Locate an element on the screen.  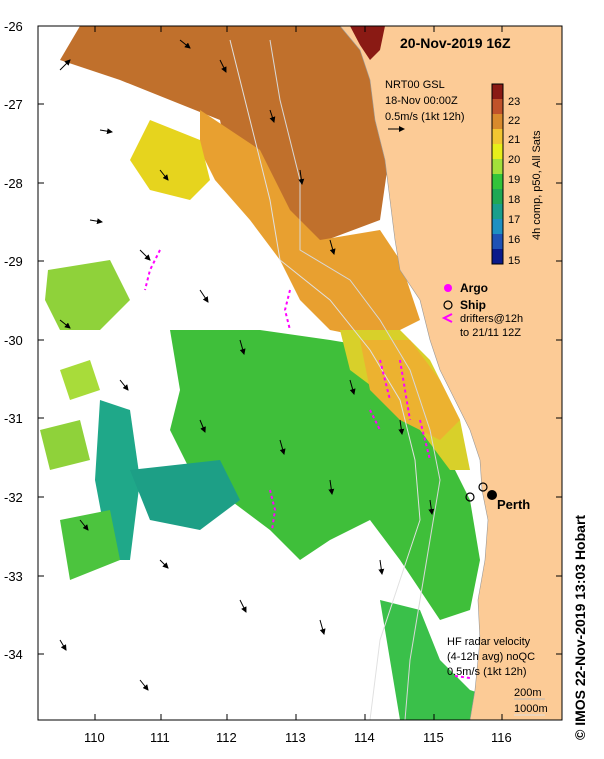
gsl-label-2: 18-Nov 00:00Z is located at coordinates (421, 101).